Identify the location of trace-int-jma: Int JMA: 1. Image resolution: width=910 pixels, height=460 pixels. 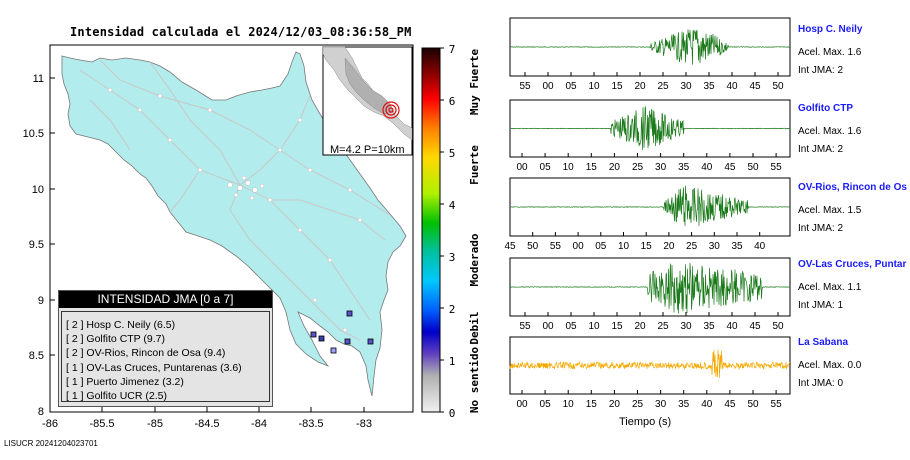
(821, 305).